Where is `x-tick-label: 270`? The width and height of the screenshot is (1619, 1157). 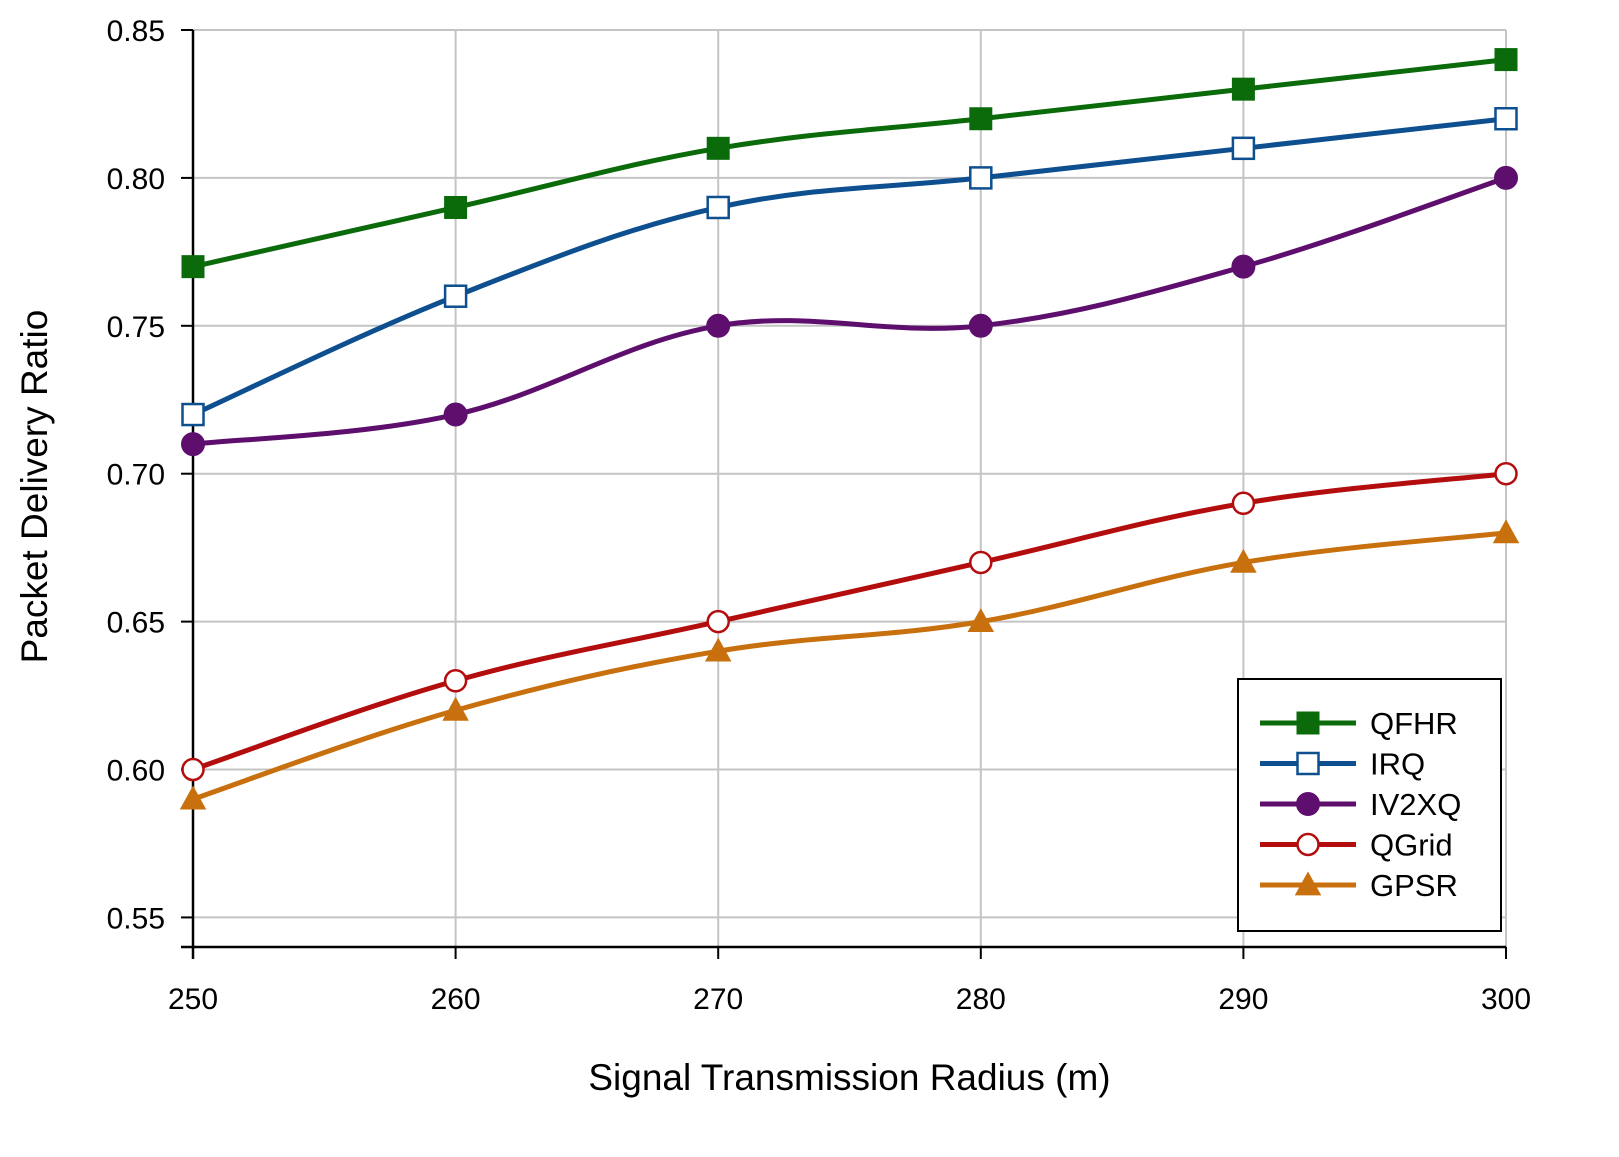 x-tick-label: 270 is located at coordinates (718, 999).